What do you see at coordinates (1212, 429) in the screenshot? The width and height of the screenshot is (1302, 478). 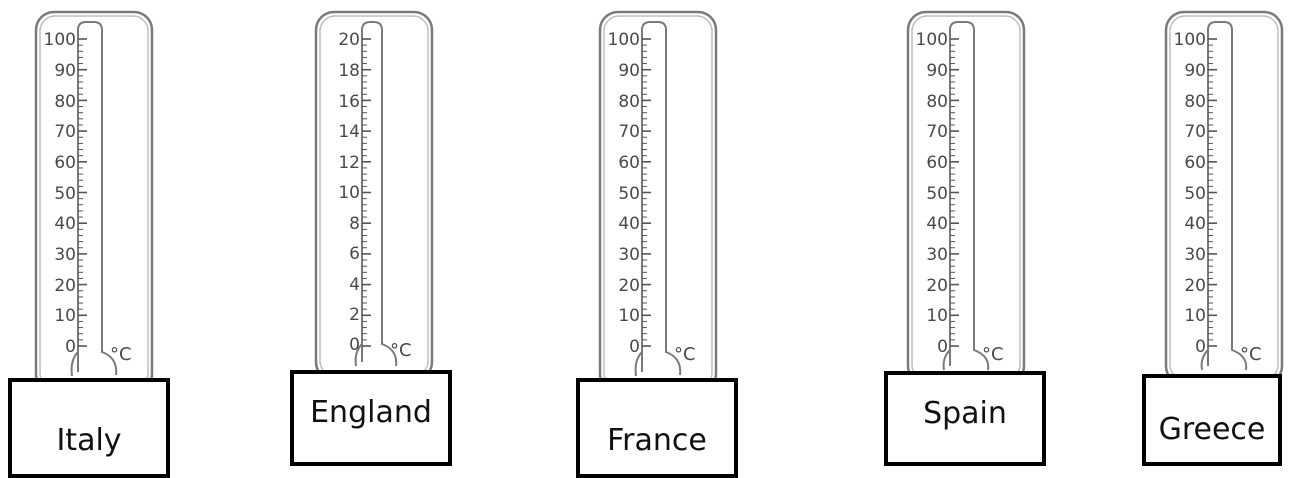 I see `country-label: Greece` at bounding box center [1212, 429].